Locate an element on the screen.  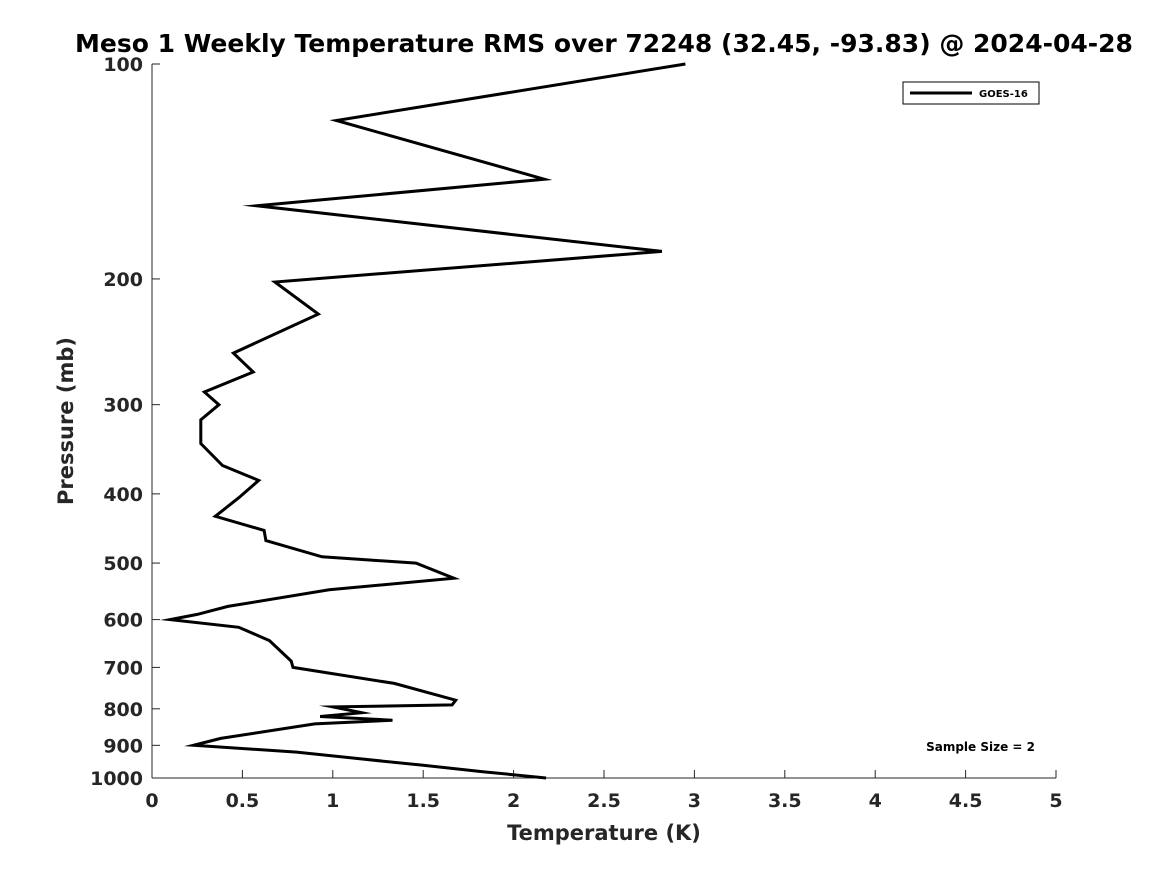
sample-size-annotation: Sample Size = 2 is located at coordinates (980, 747).